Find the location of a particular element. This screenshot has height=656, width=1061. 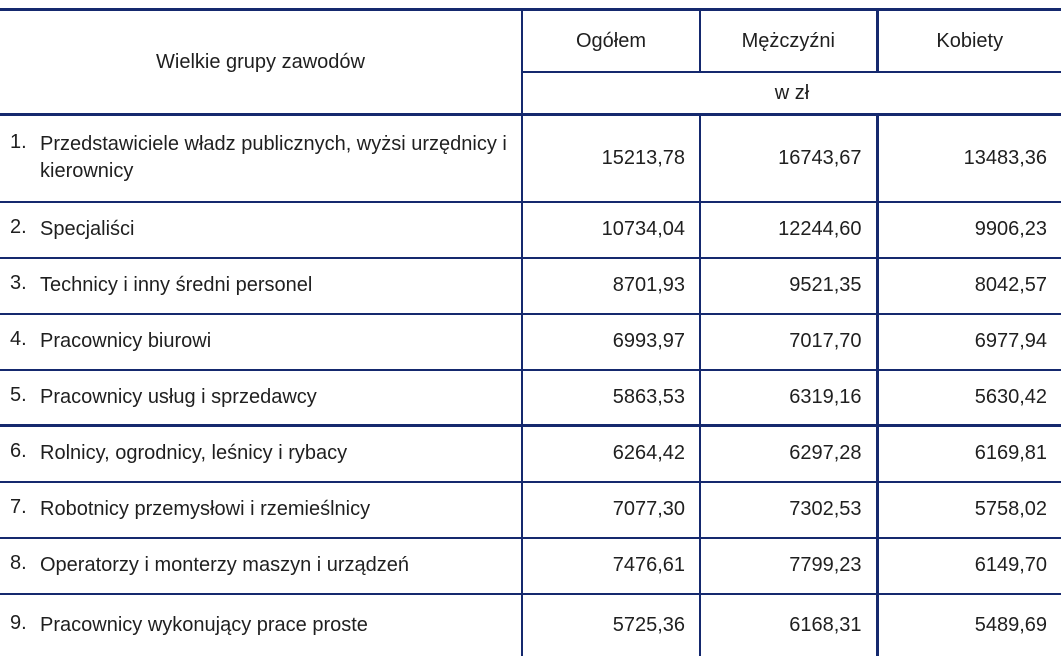

row-number: 6. is located at coordinates (18, 451).